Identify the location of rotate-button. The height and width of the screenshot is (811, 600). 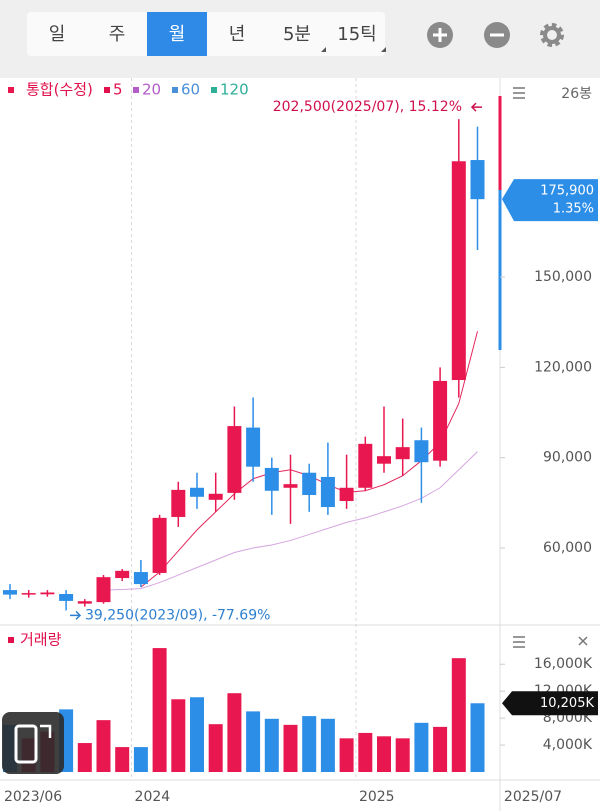
(33, 743).